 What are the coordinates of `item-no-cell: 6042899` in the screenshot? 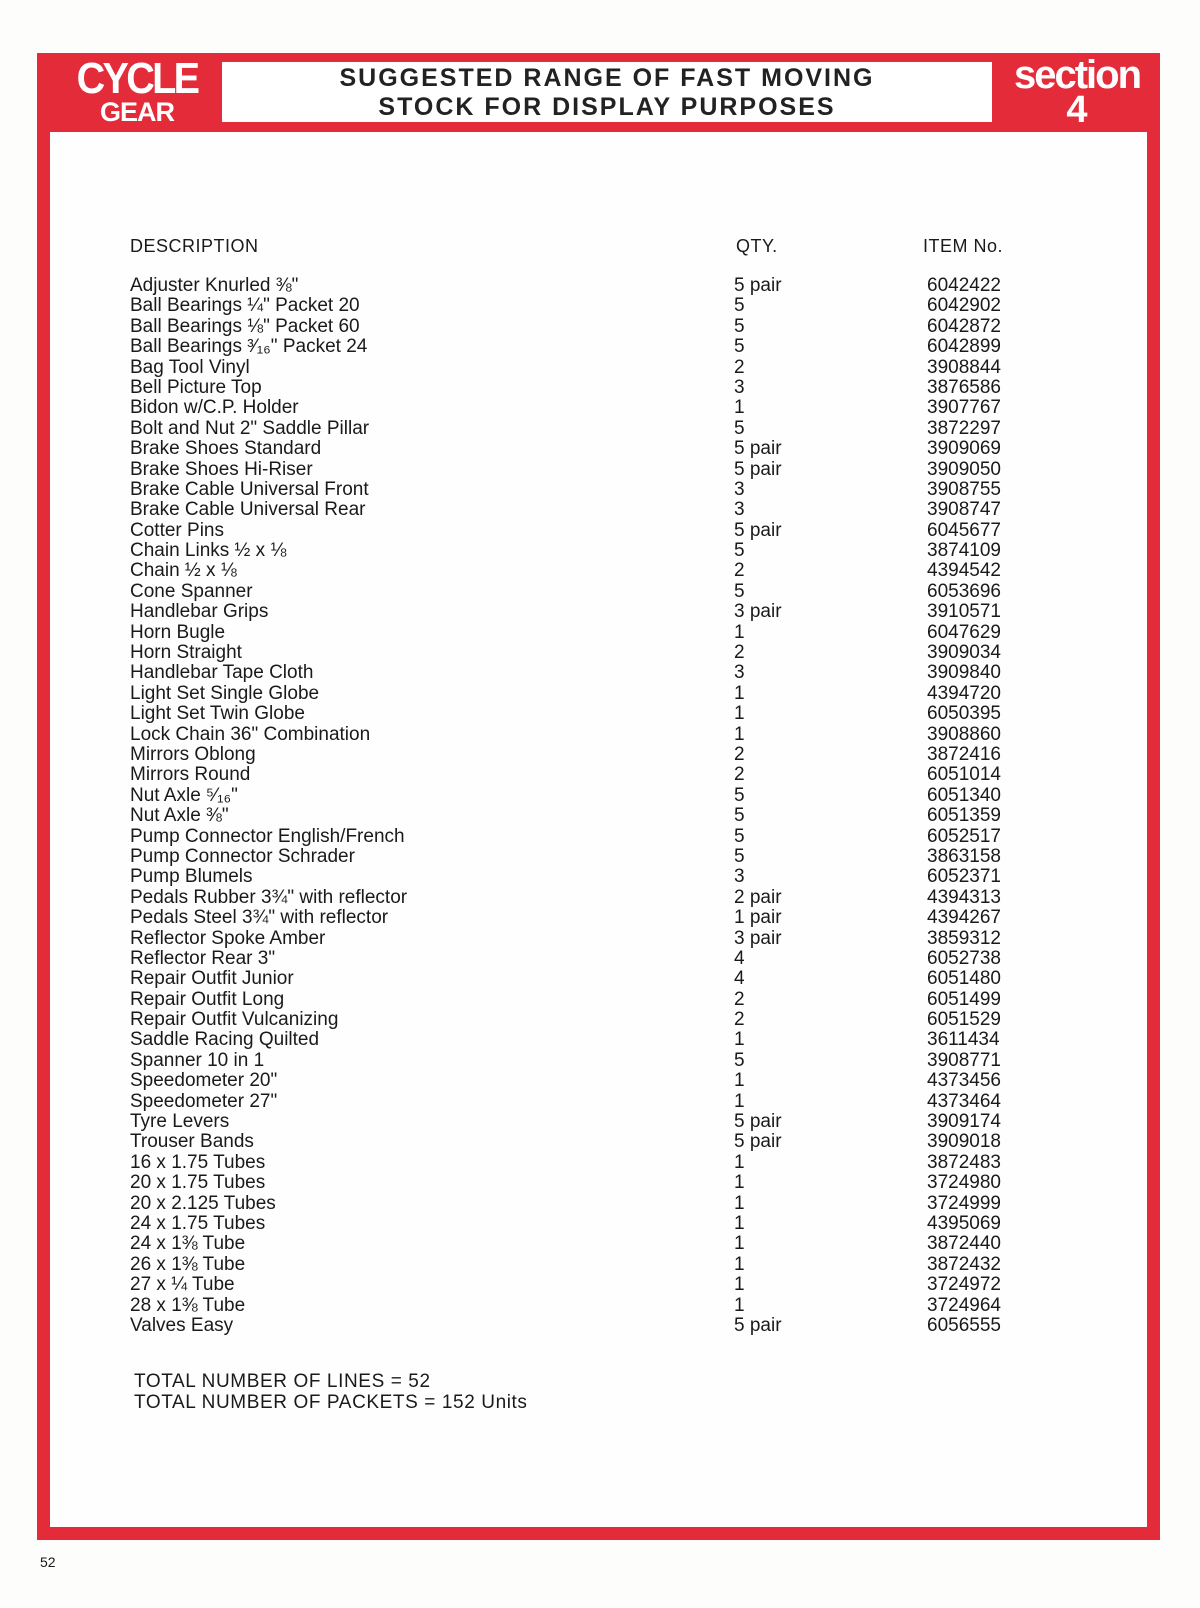 It's located at (964, 347).